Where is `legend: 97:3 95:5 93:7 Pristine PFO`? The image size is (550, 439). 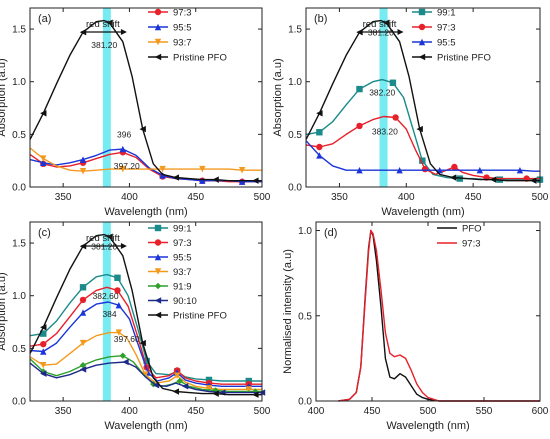
legend: 97:3 95:5 93:7 Pristine PFO is located at coordinates (187, 36).